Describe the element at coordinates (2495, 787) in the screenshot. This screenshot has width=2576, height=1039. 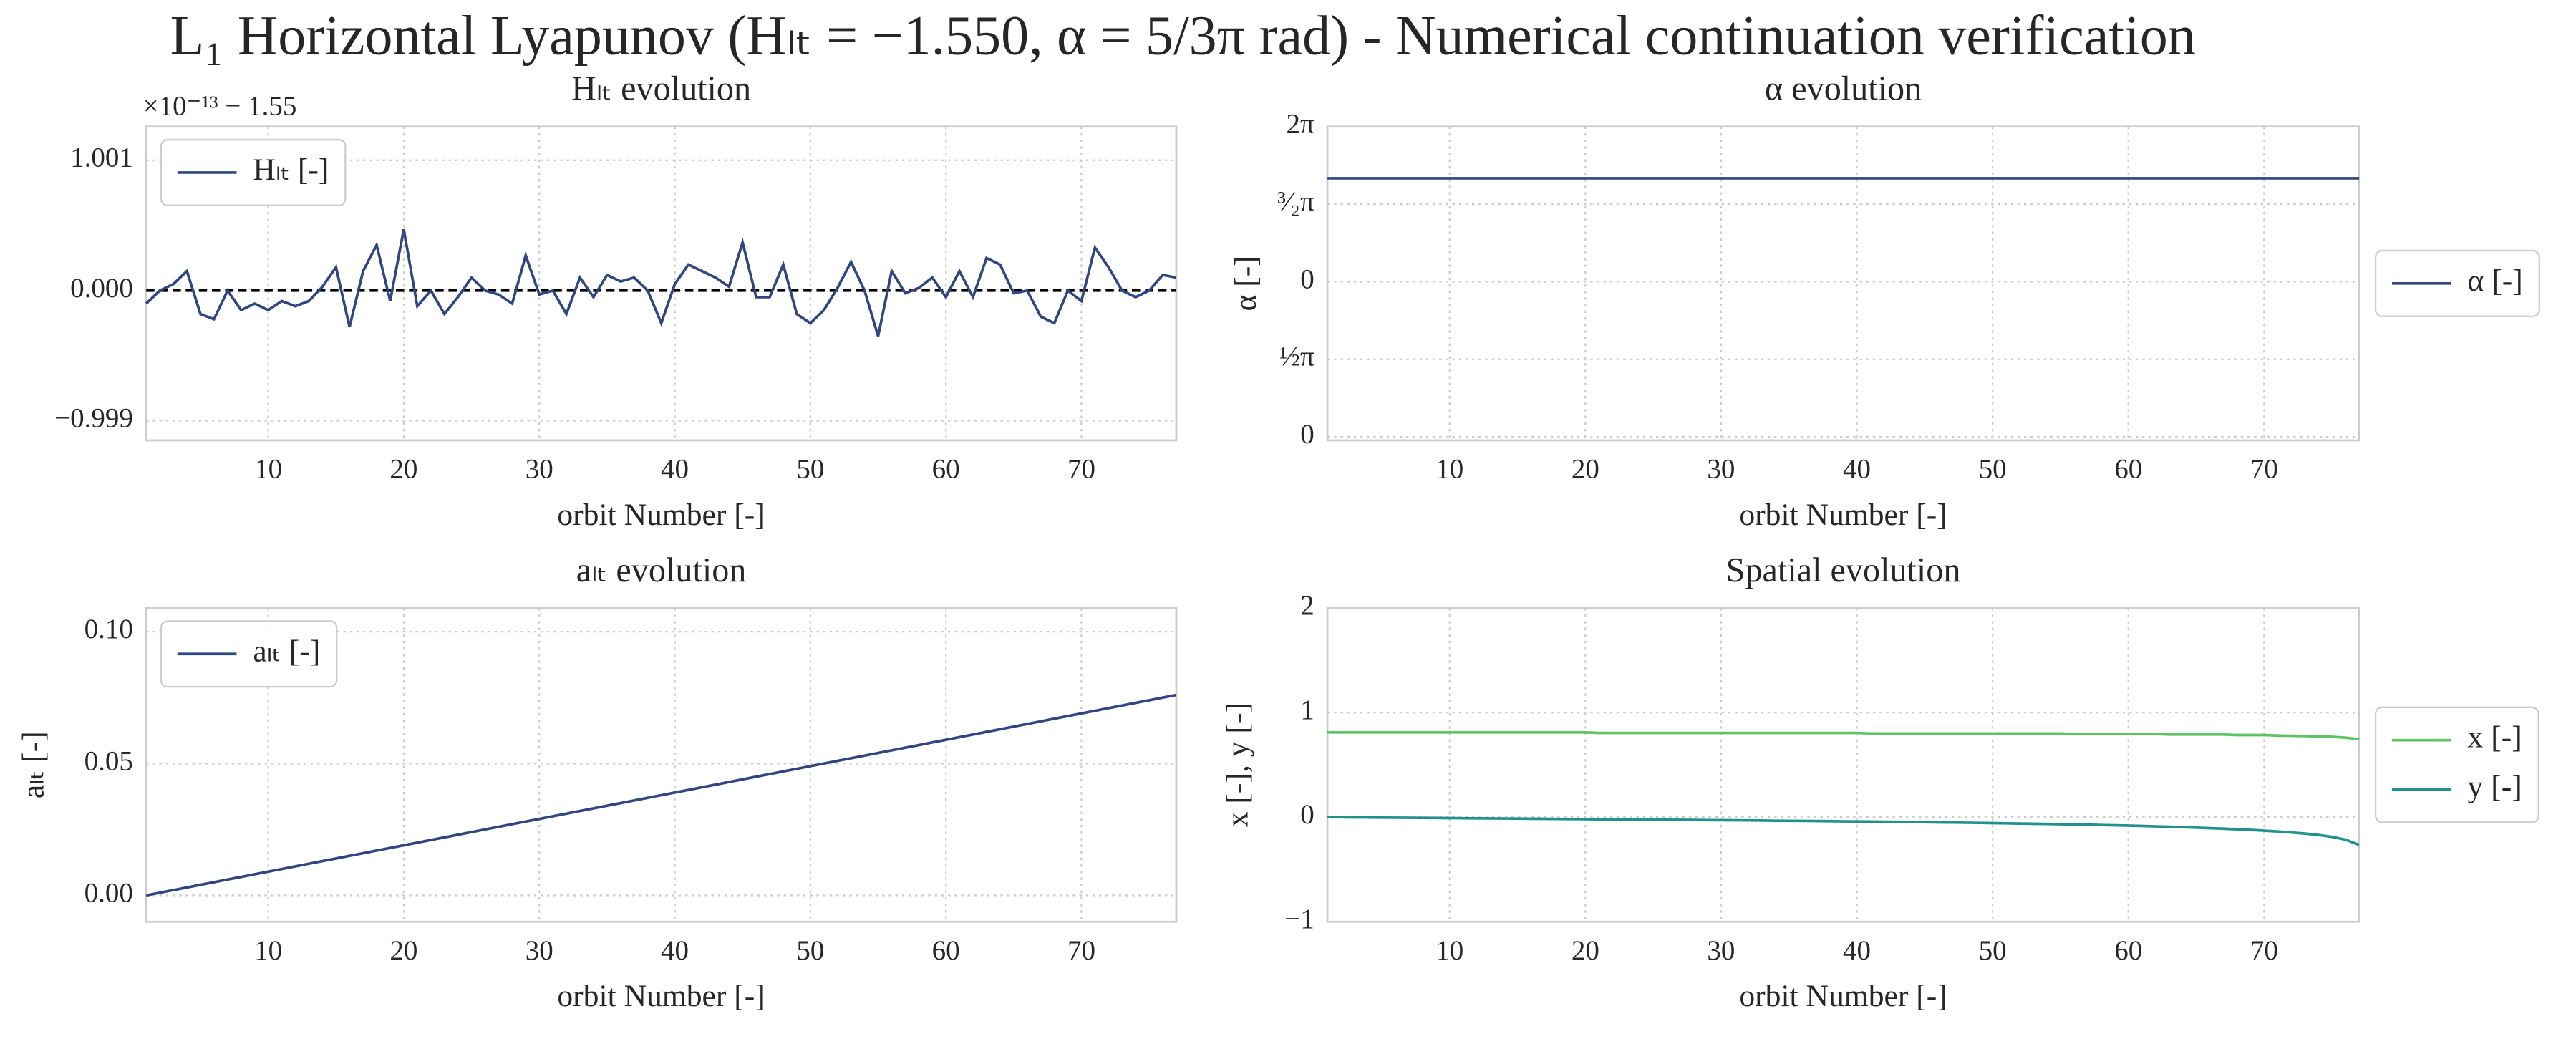
I see `legend-label: y [-]` at that location.